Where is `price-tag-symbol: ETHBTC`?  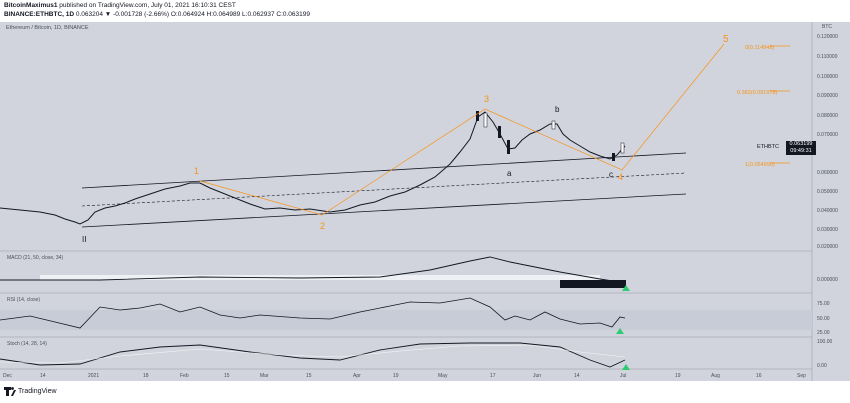 price-tag-symbol: ETHBTC is located at coordinates (768, 147).